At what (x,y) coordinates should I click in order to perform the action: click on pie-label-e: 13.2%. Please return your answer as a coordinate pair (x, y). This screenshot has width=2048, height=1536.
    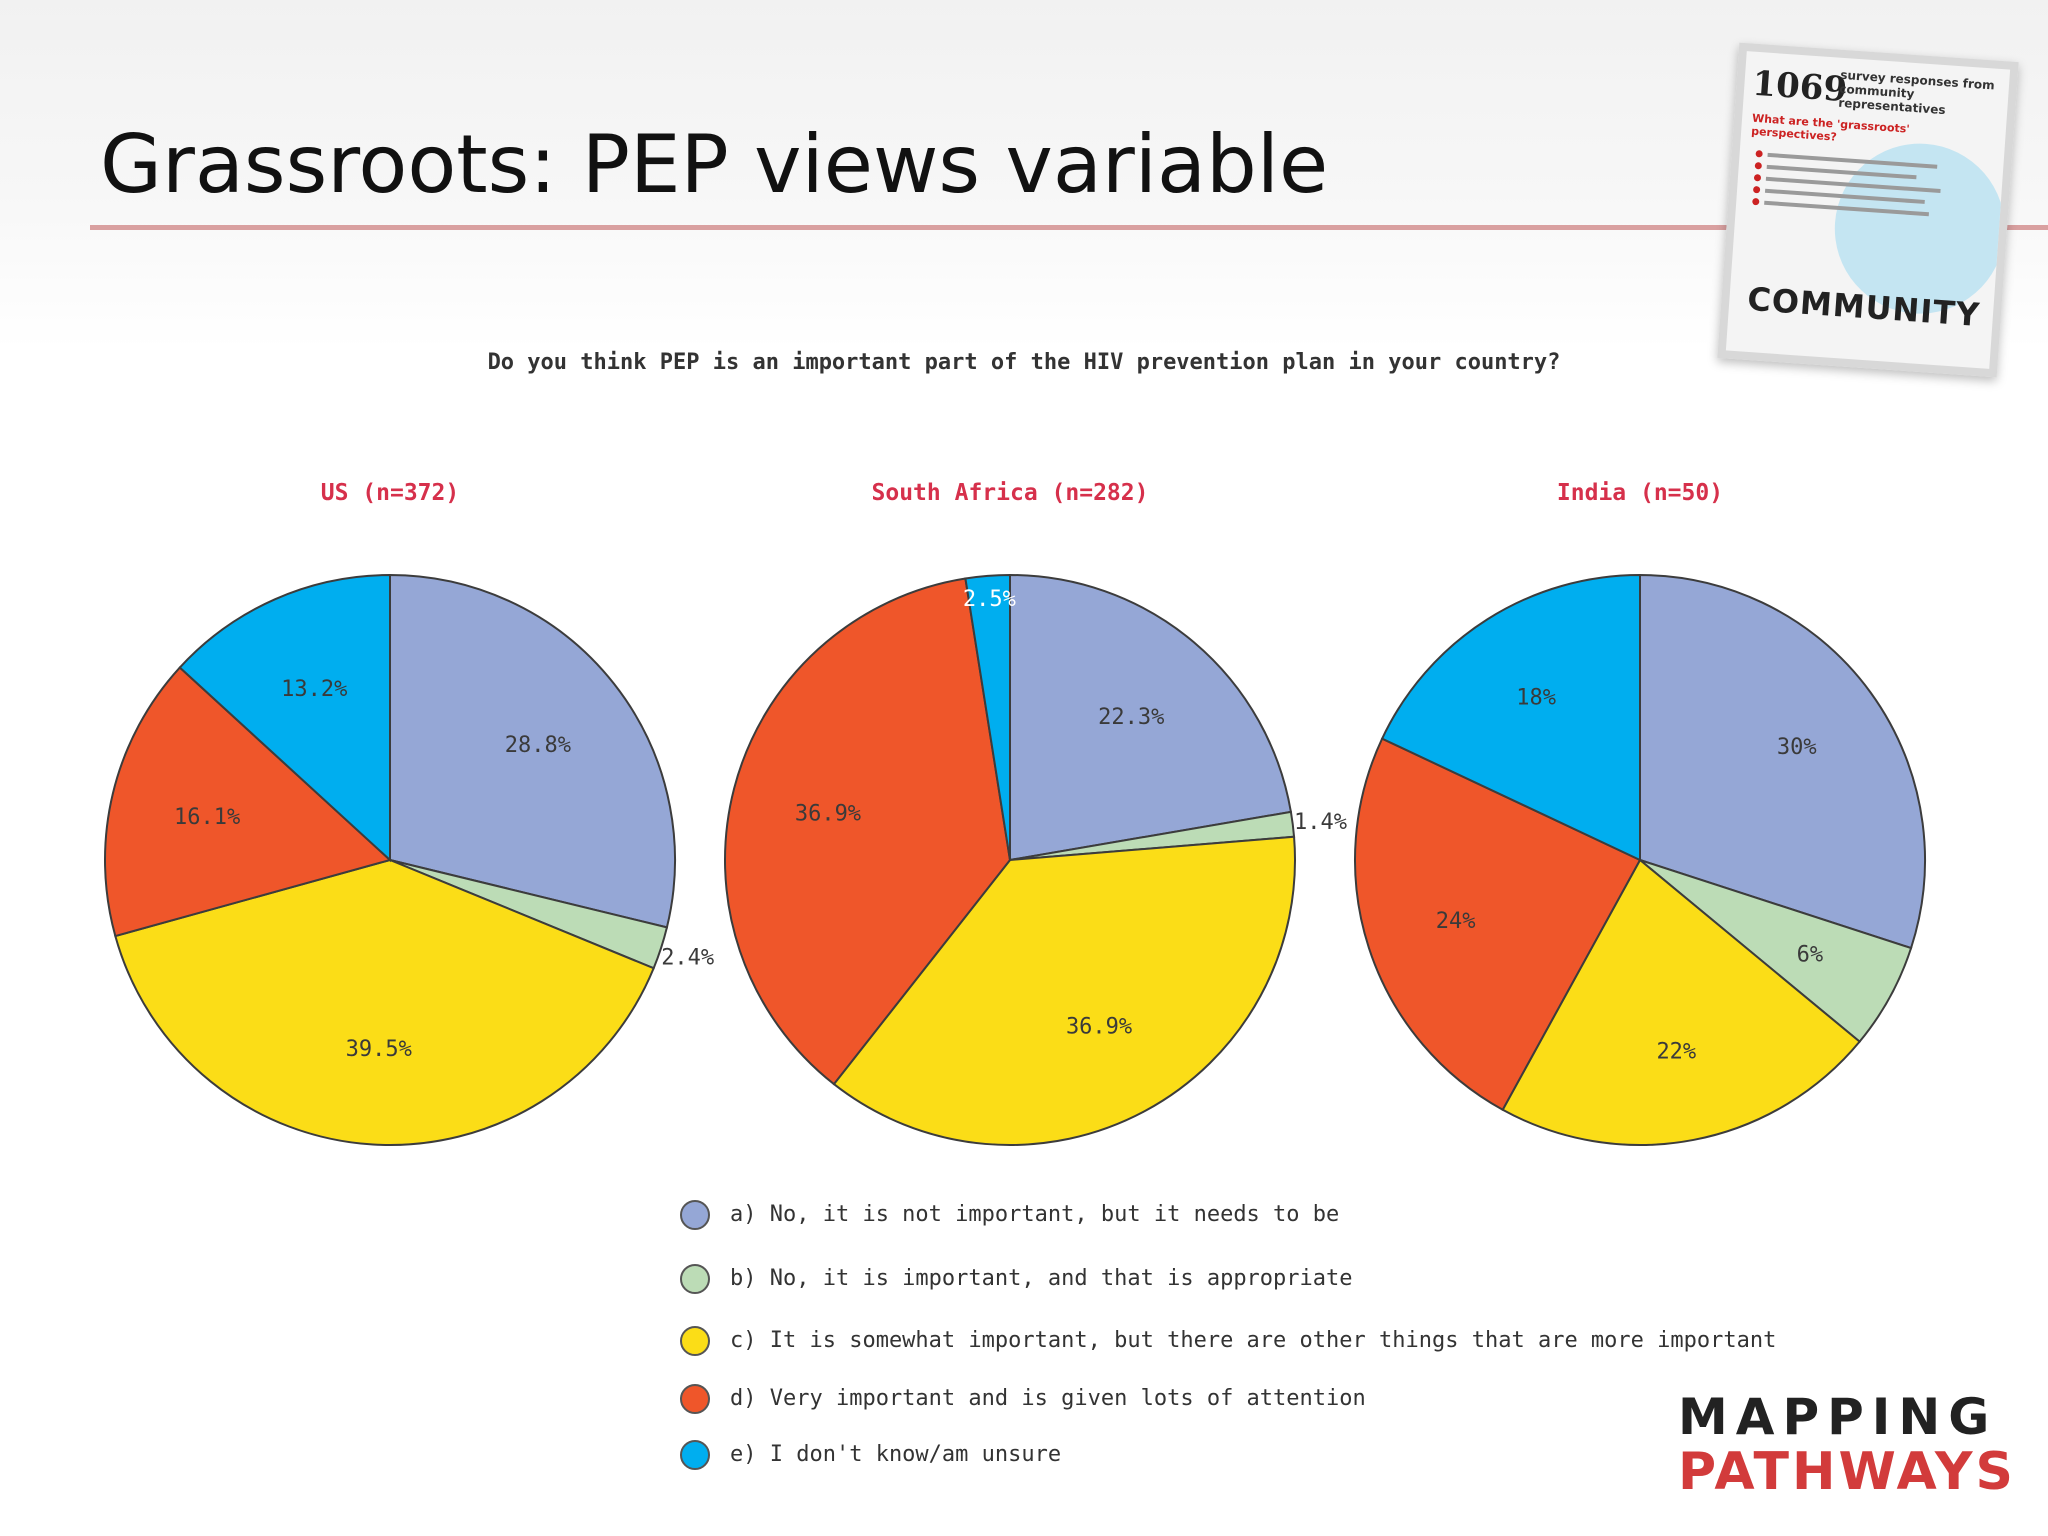
    Looking at the image, I should click on (314, 689).